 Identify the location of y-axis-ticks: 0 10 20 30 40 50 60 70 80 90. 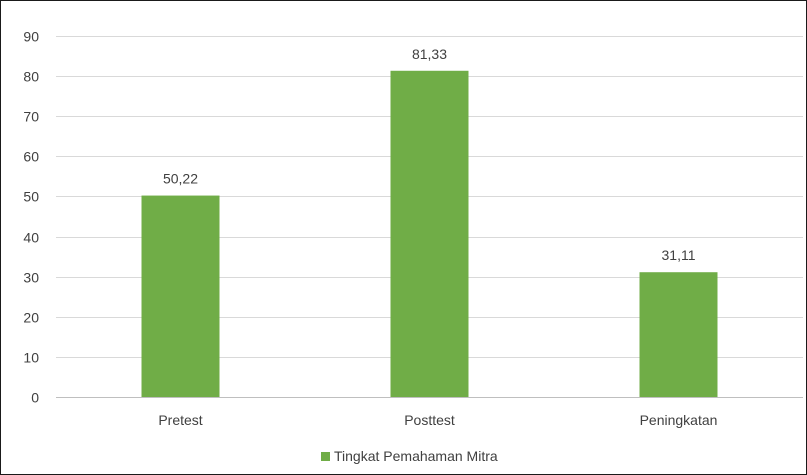
(31, 217).